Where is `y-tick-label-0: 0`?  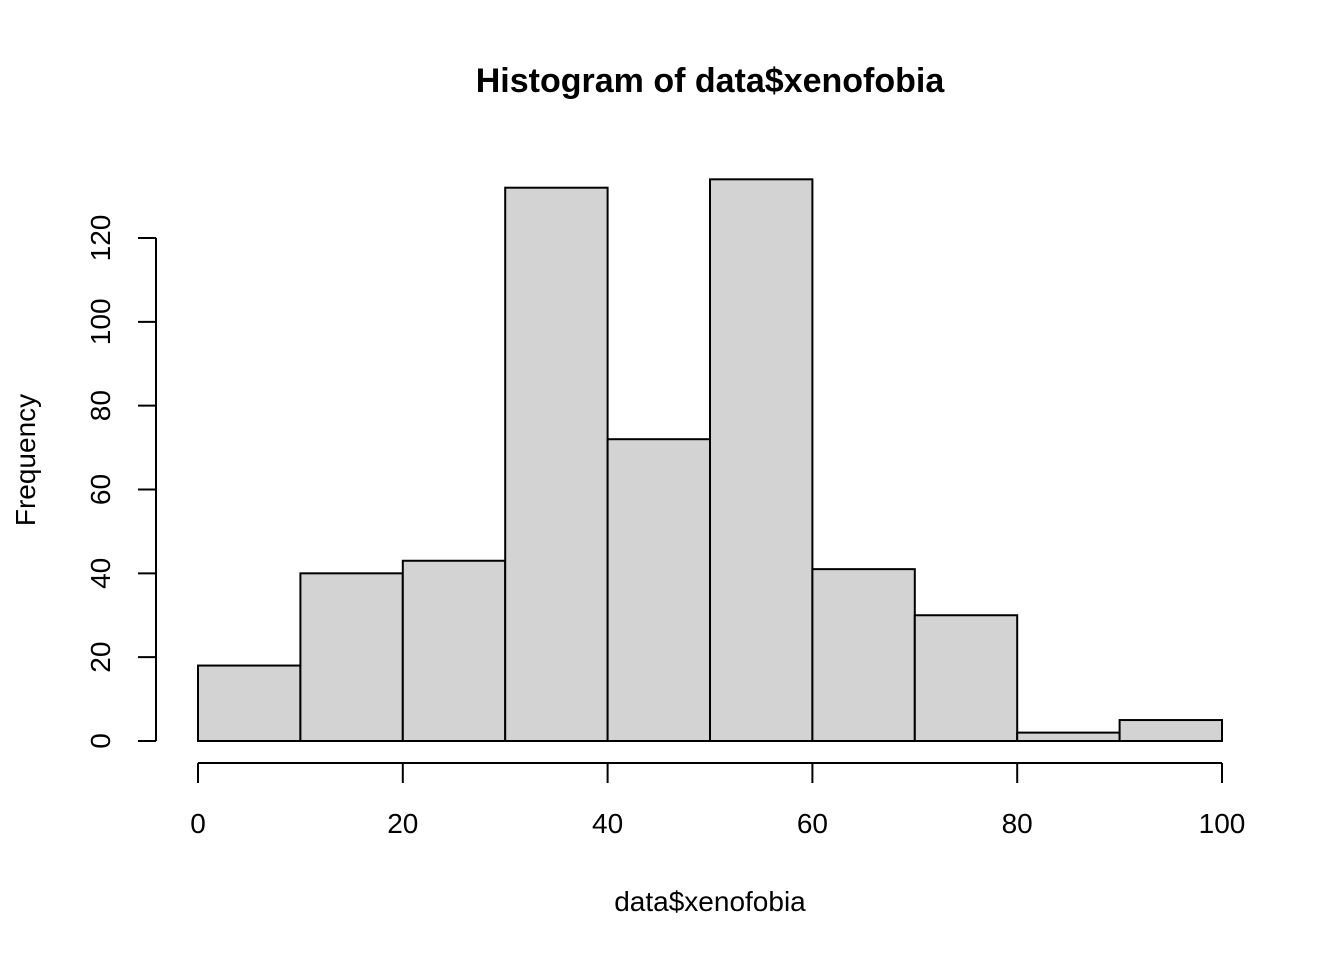
y-tick-label-0: 0 is located at coordinates (100, 741).